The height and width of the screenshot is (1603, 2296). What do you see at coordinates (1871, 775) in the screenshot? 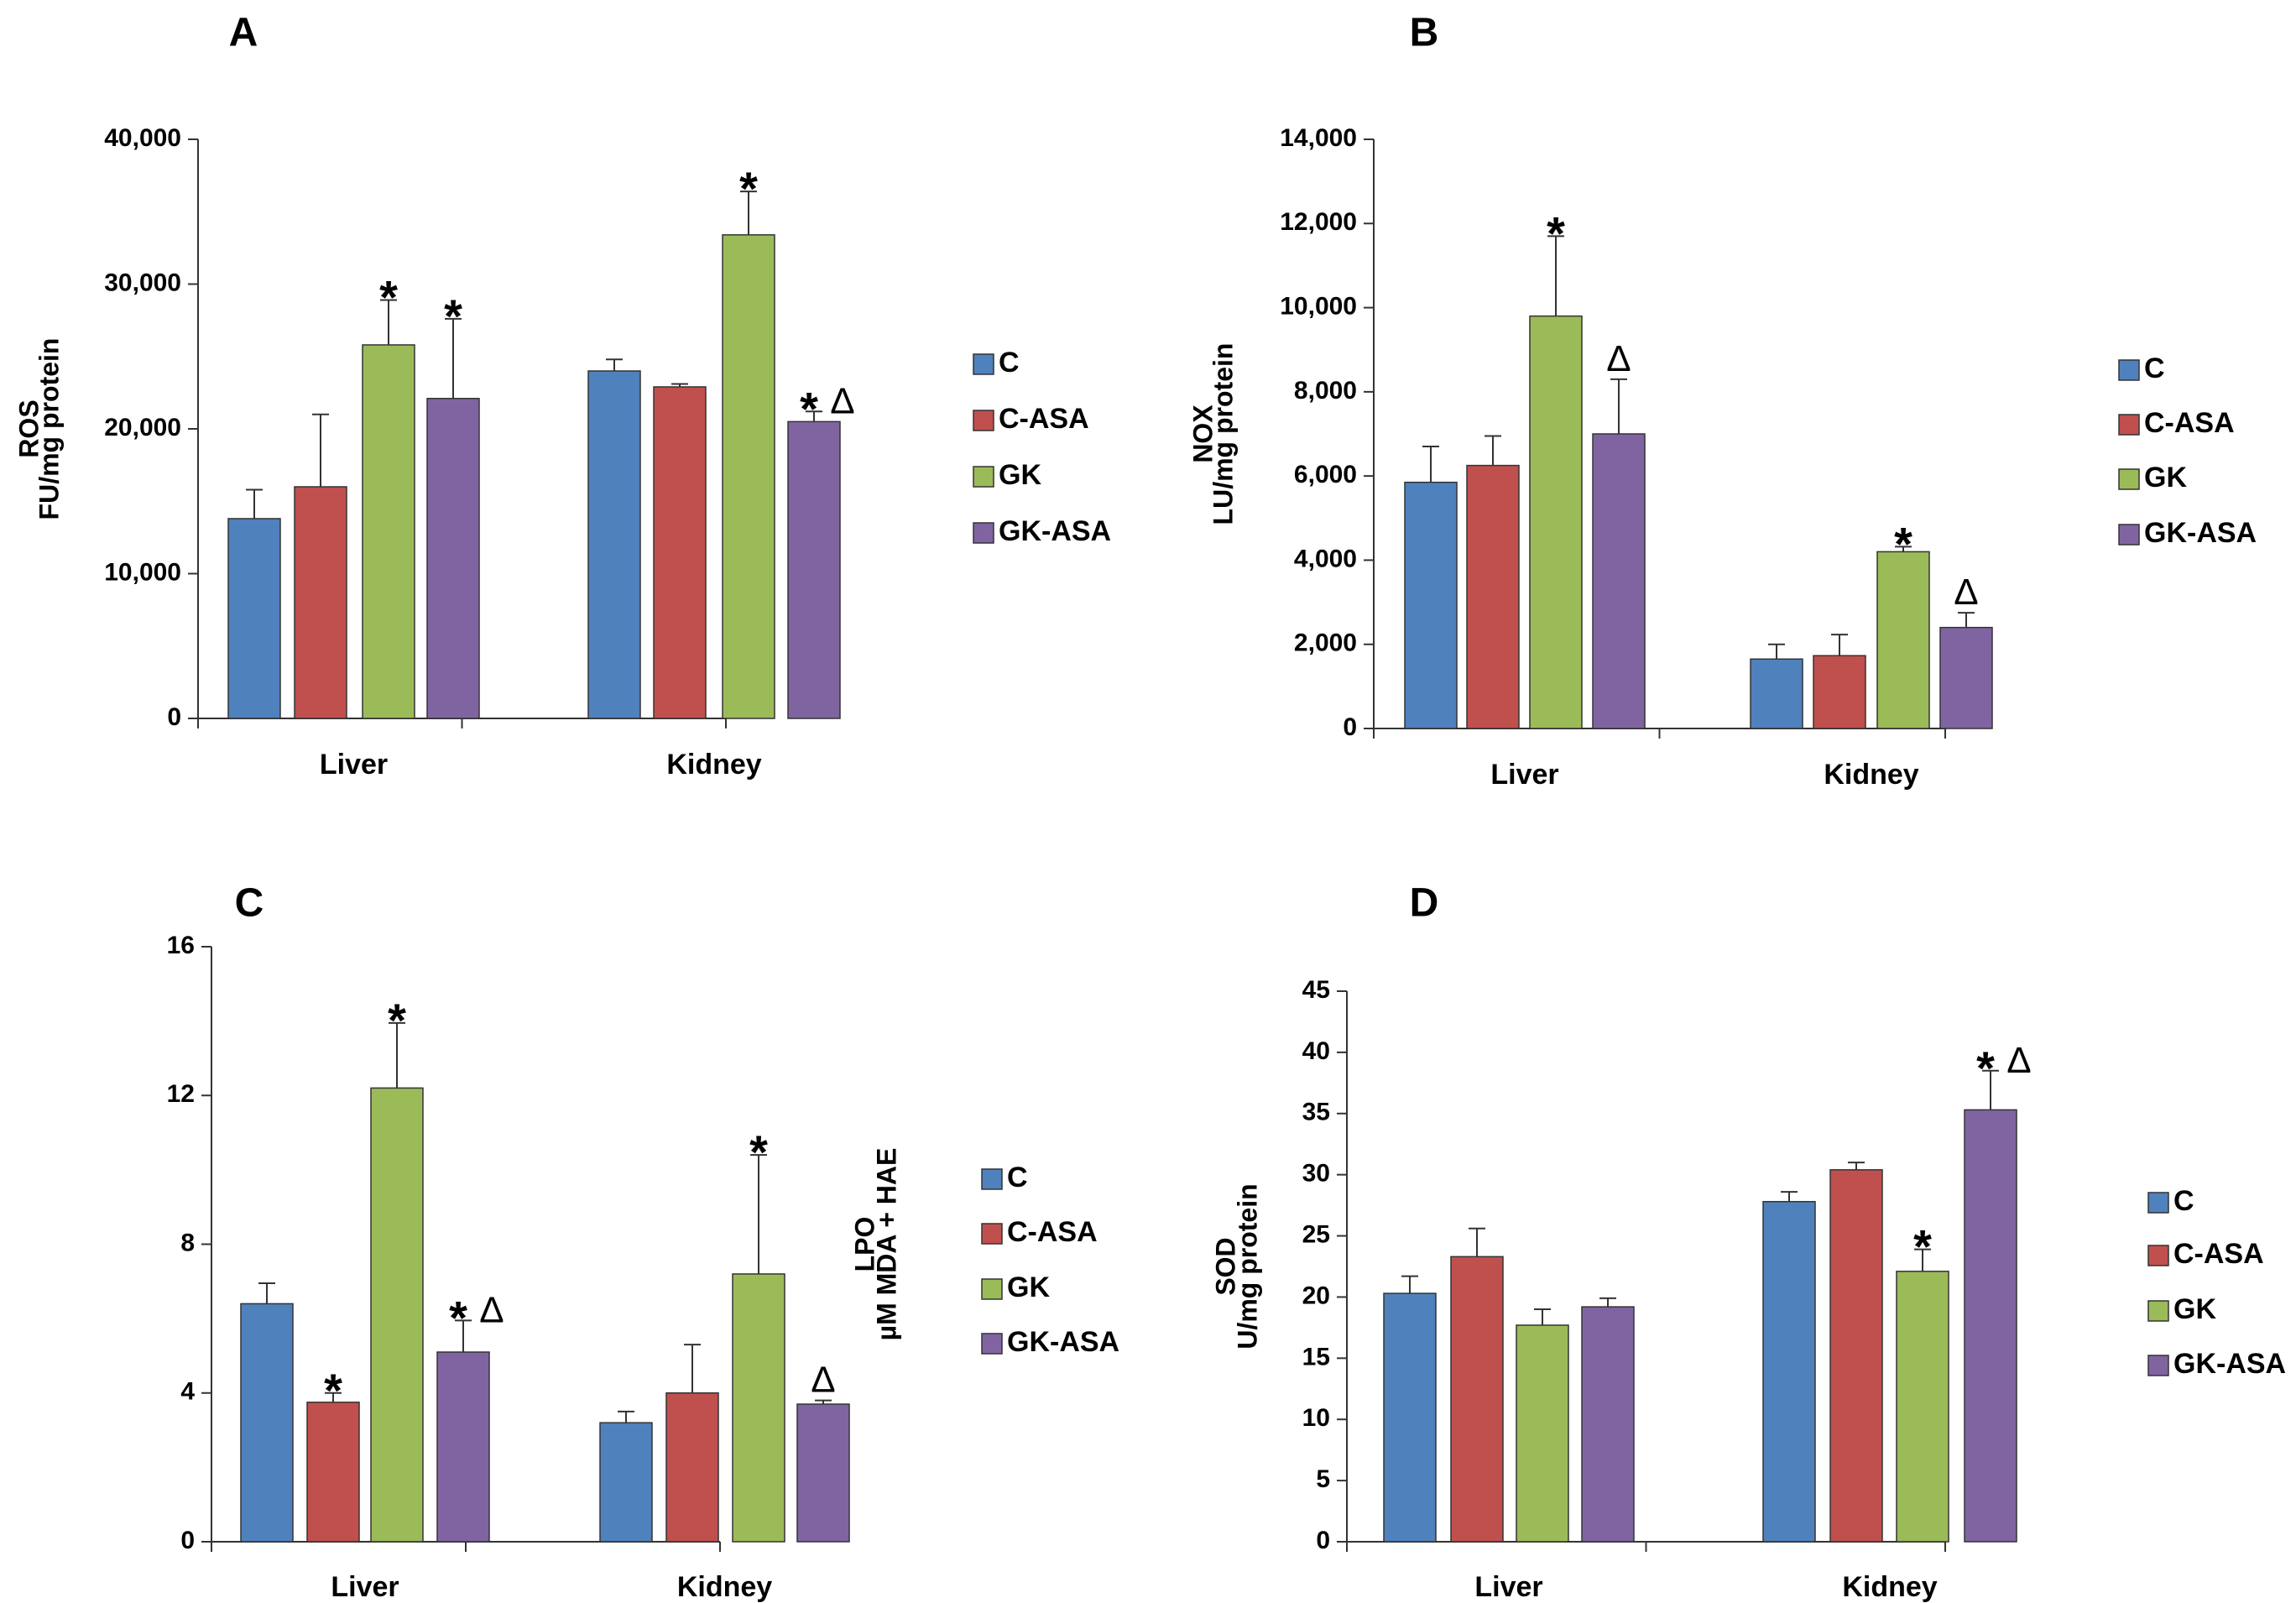
I see `category-label: Kidney` at bounding box center [1871, 775].